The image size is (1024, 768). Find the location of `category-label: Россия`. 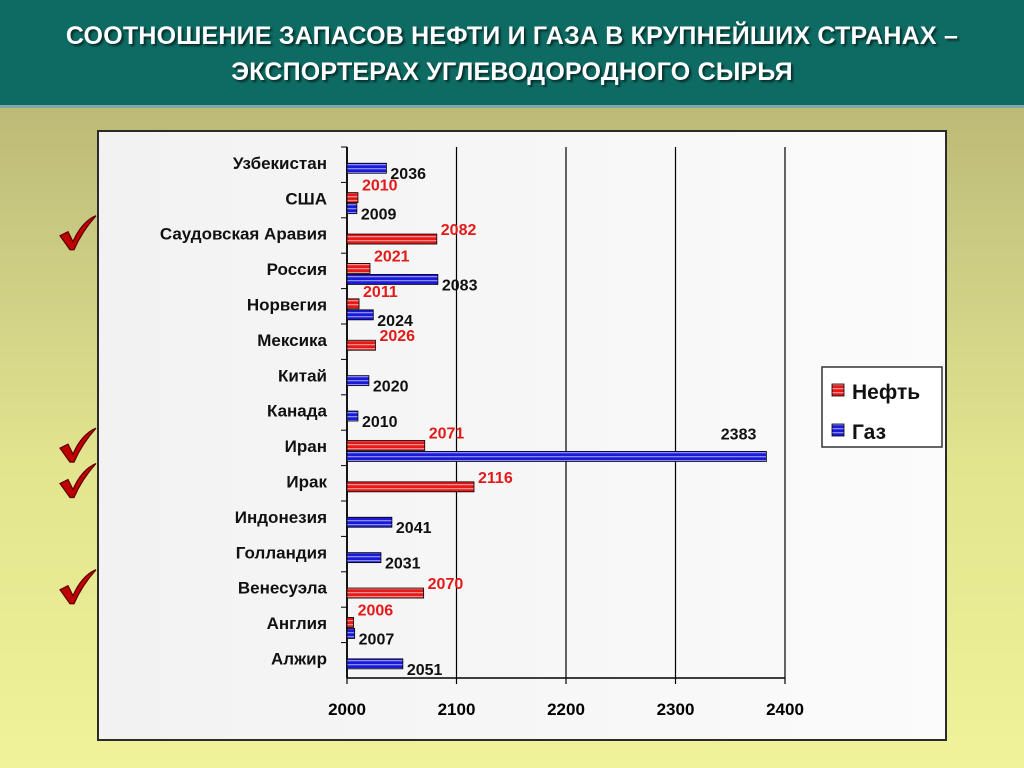

category-label: Россия is located at coordinates (297, 269).